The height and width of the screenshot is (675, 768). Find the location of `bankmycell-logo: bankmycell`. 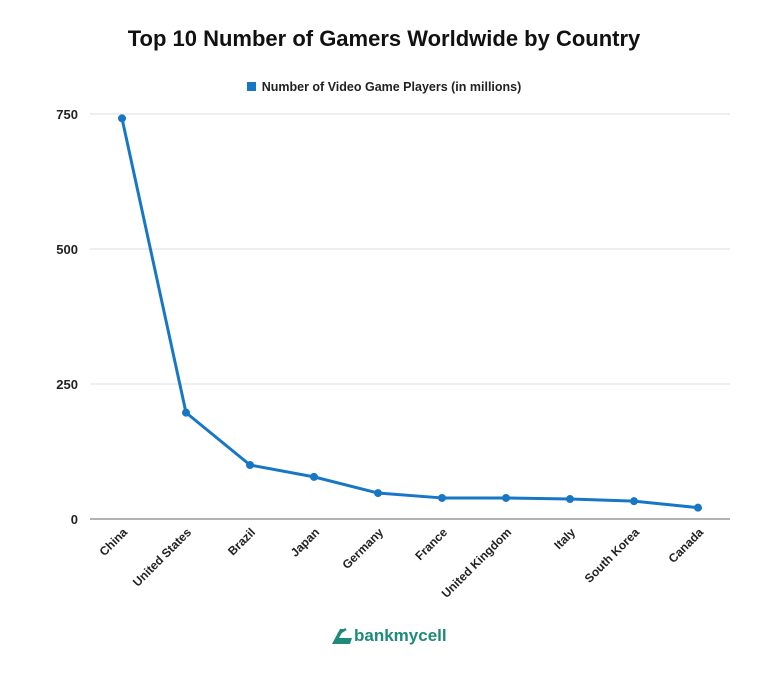

bankmycell-logo: bankmycell is located at coordinates (388, 636).